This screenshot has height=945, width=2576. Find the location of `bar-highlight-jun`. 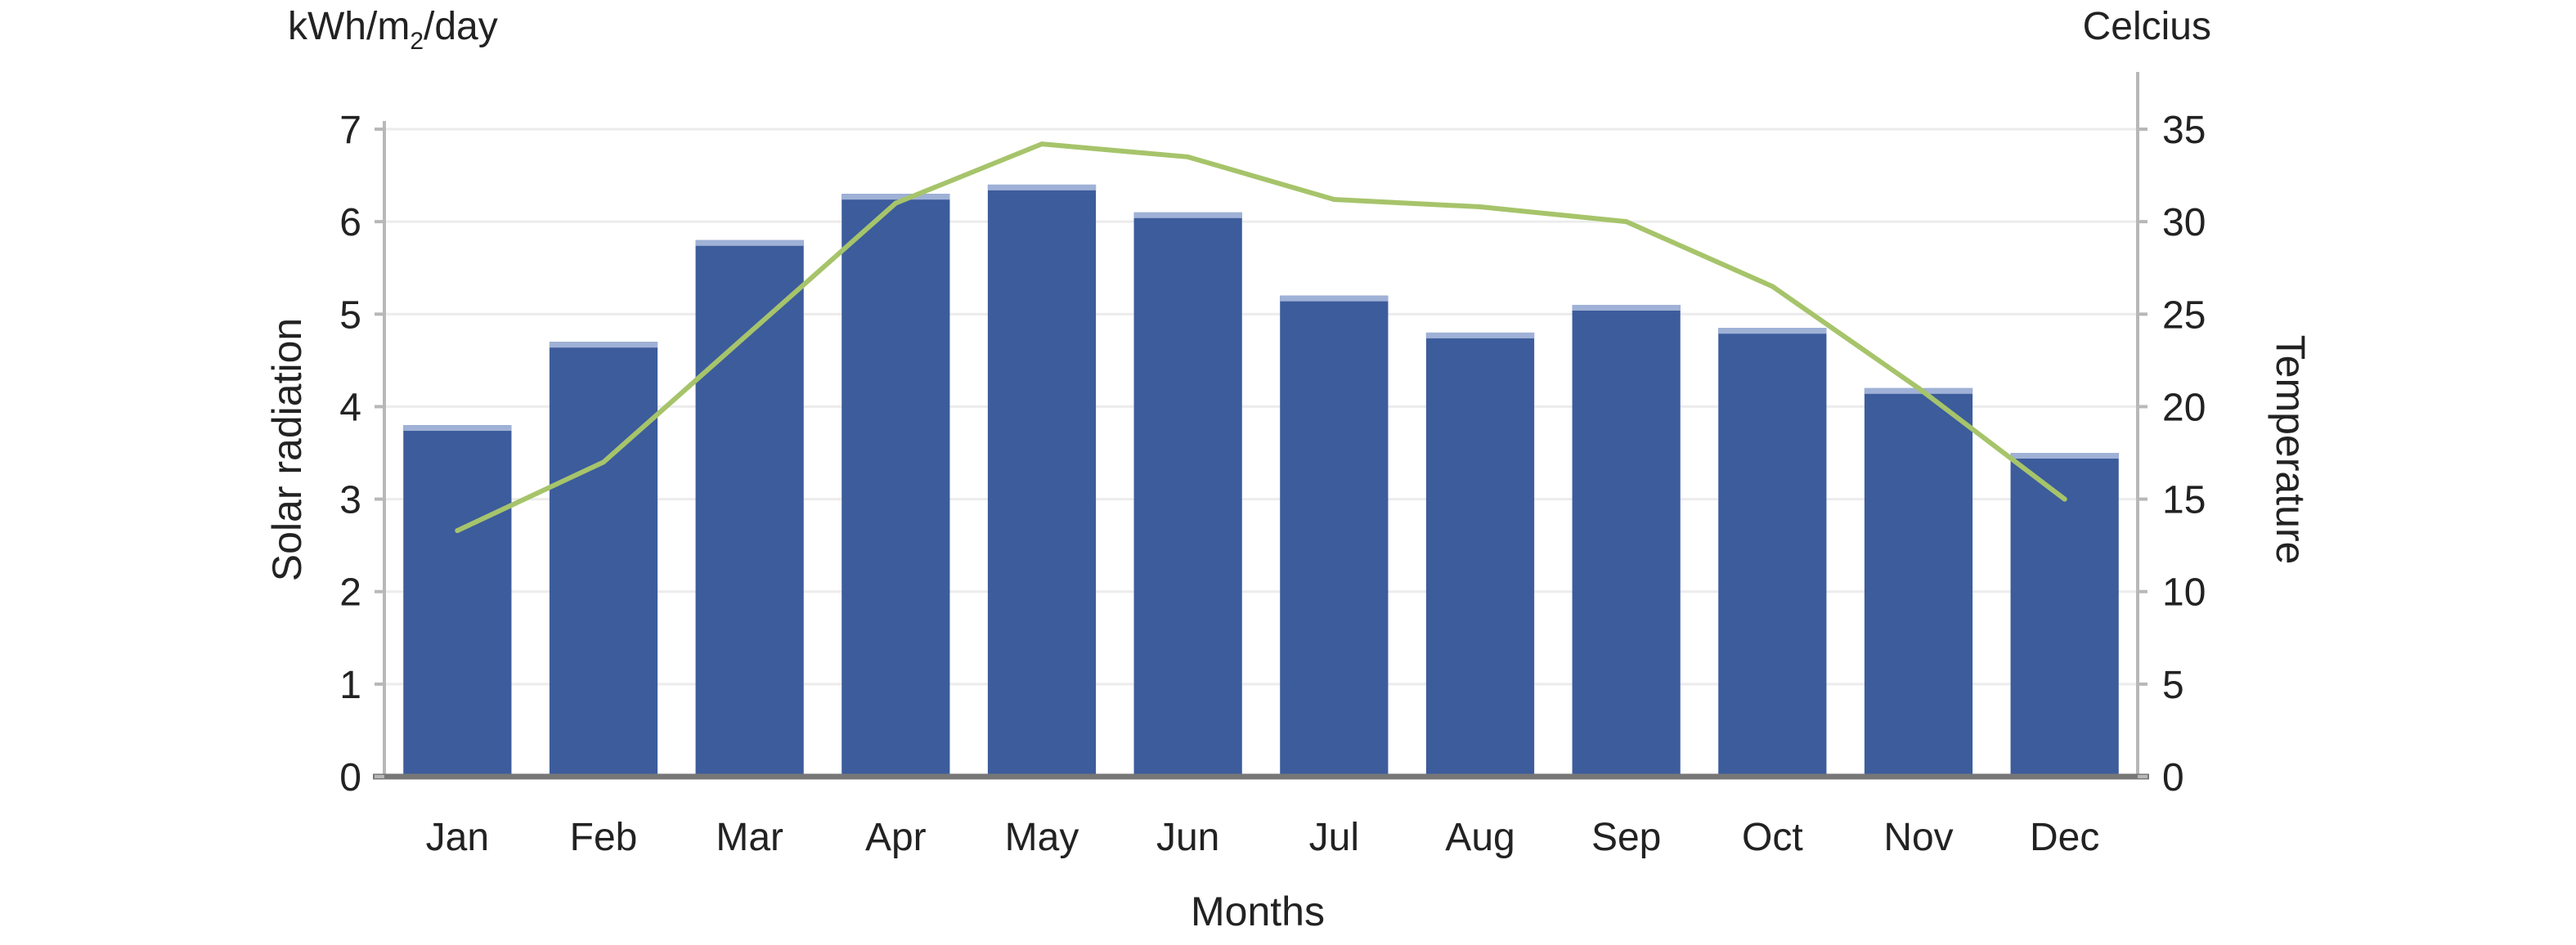

bar-highlight-jun is located at coordinates (1187, 215).